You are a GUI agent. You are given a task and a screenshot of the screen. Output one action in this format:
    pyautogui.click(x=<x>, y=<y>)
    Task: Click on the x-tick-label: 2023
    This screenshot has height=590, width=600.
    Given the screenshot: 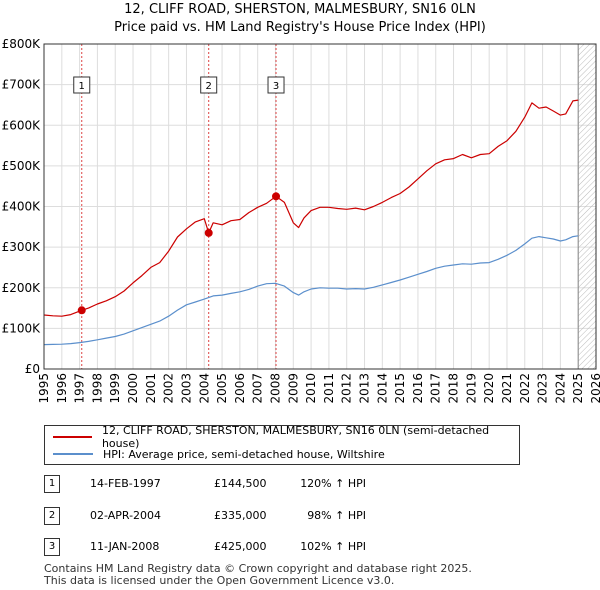 What is the action you would take?
    pyautogui.click(x=543, y=388)
    